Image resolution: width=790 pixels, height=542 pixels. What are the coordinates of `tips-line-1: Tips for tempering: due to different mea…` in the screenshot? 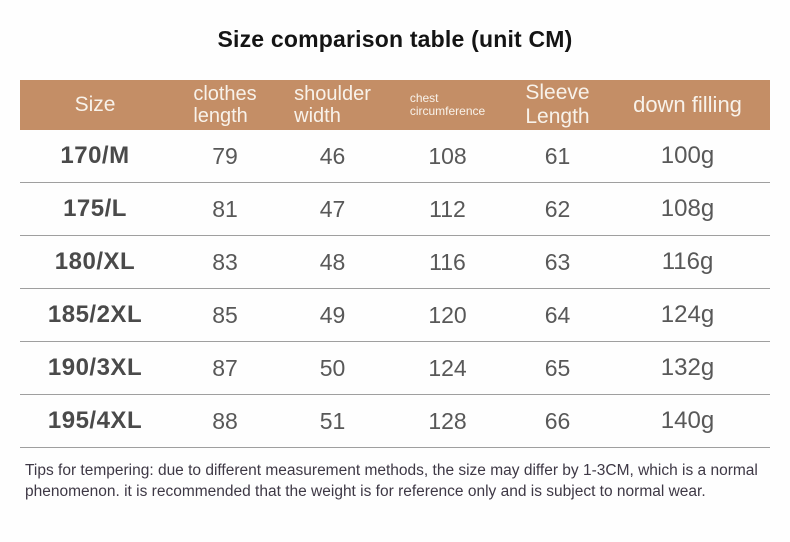 It's located at (391, 470).